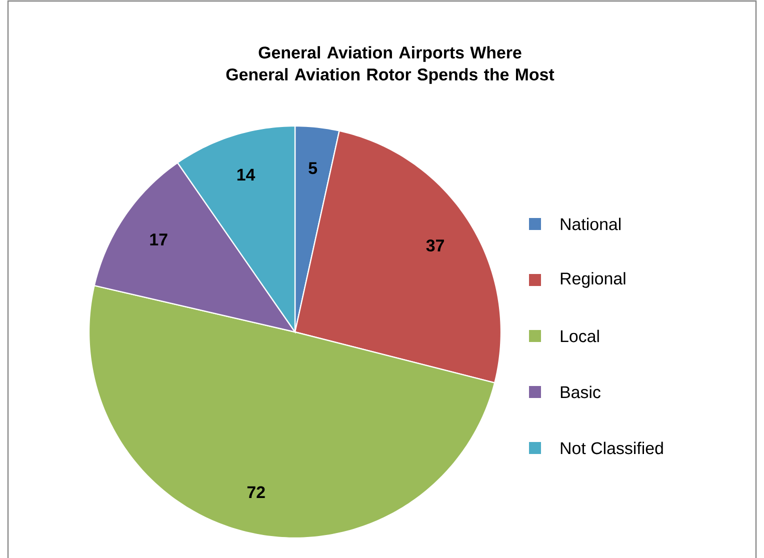 This screenshot has width=764, height=558. I want to click on legend-label: Basic, so click(580, 392).